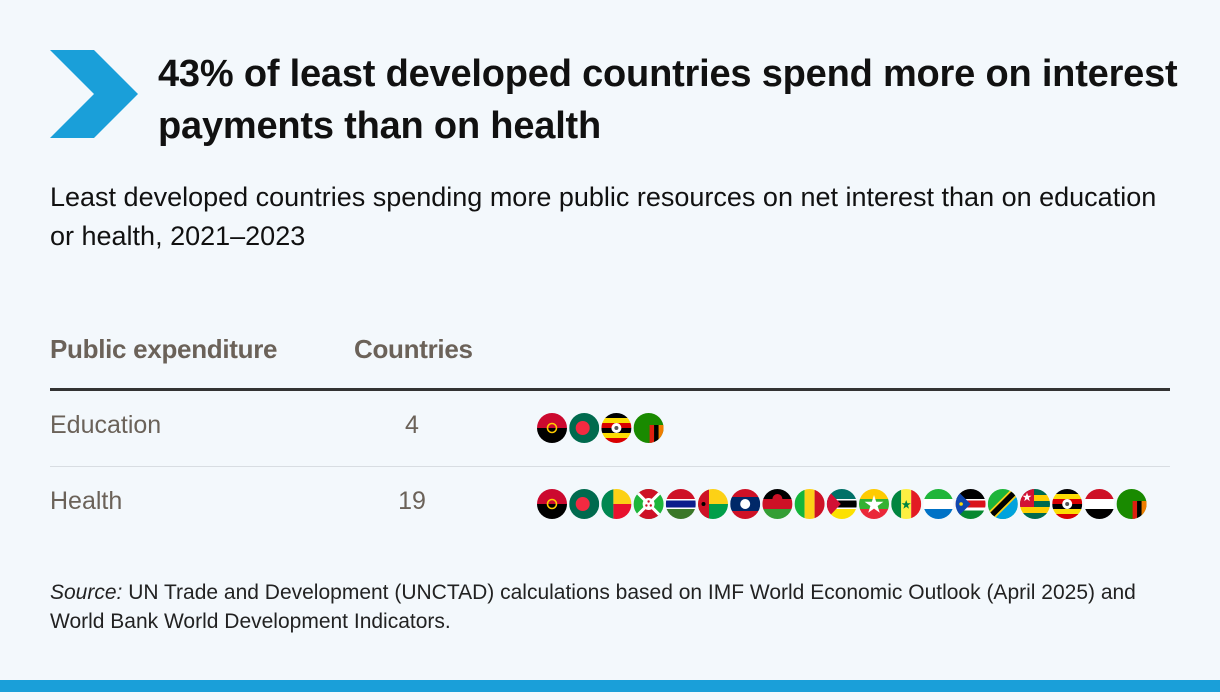  I want to click on flag-myanmar-icon, so click(874, 504).